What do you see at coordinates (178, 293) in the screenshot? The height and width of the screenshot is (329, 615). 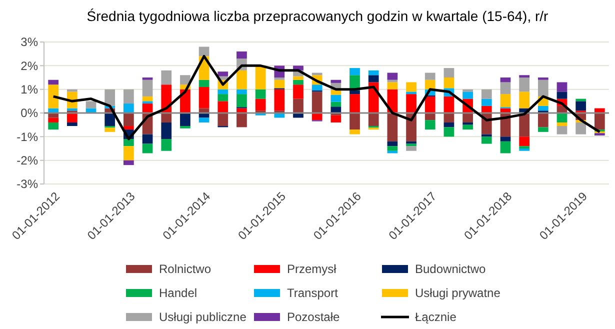 I see `legend-label: Handel` at bounding box center [178, 293].